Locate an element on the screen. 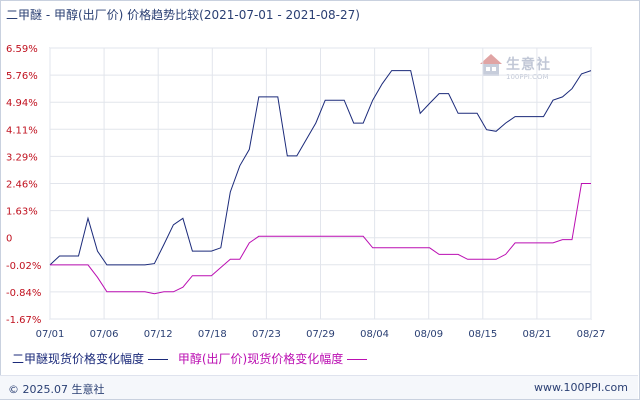 This screenshot has width=640, height=400. watermark-logo: 生意社 100PPI.COM is located at coordinates (514, 67).